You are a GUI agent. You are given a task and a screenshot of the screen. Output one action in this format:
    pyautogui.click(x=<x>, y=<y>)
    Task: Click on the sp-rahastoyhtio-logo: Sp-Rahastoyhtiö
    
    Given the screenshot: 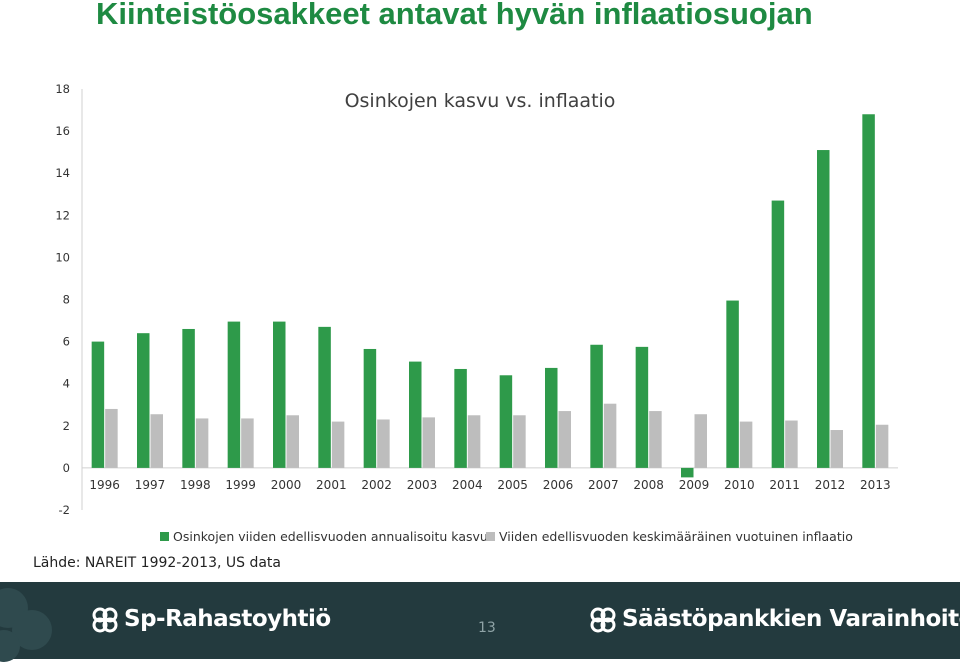 What is the action you would take?
    pyautogui.click(x=211, y=619)
    